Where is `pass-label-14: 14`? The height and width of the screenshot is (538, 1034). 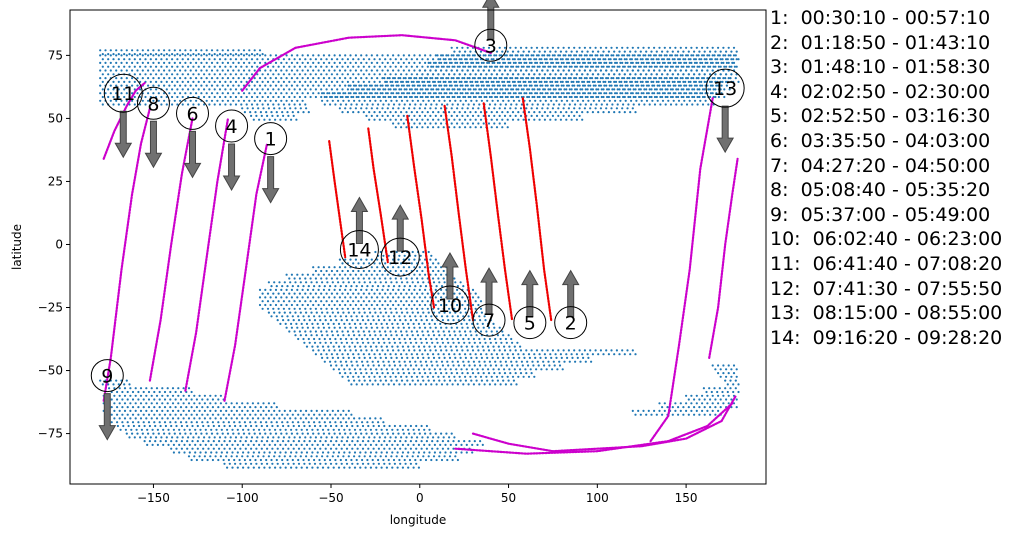
pass-label-14: 14 is located at coordinates (359, 233).